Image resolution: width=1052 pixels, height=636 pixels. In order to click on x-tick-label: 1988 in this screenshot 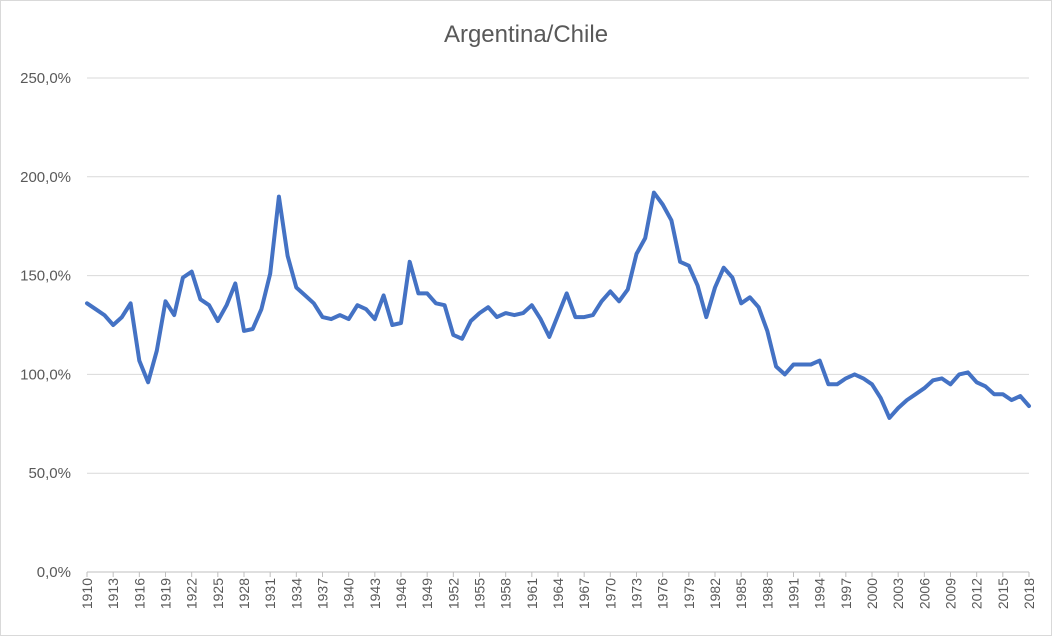, I will do `click(767, 593)`.